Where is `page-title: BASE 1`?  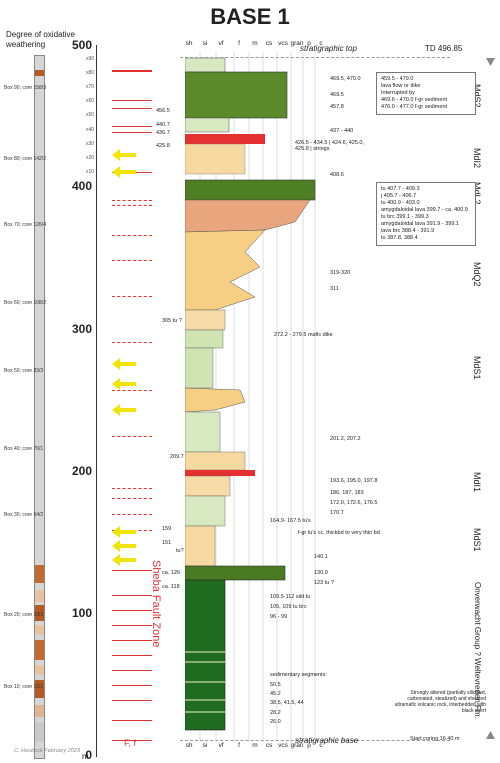 page-title: BASE 1 is located at coordinates (250, 16).